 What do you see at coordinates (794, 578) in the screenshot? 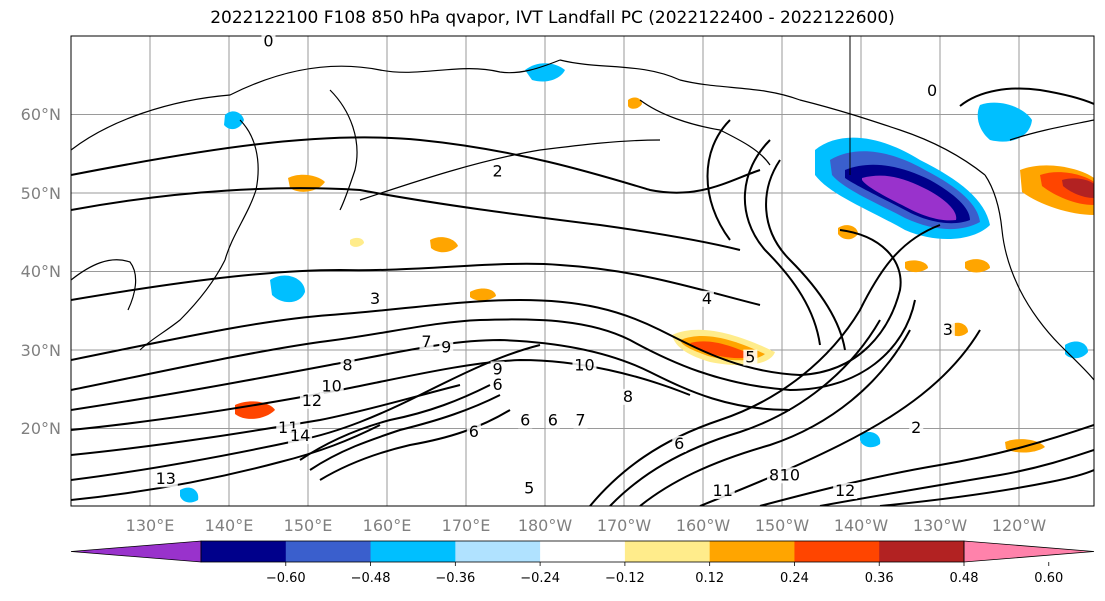
I see `colorbar-tick-label: 0.24` at bounding box center [794, 578].